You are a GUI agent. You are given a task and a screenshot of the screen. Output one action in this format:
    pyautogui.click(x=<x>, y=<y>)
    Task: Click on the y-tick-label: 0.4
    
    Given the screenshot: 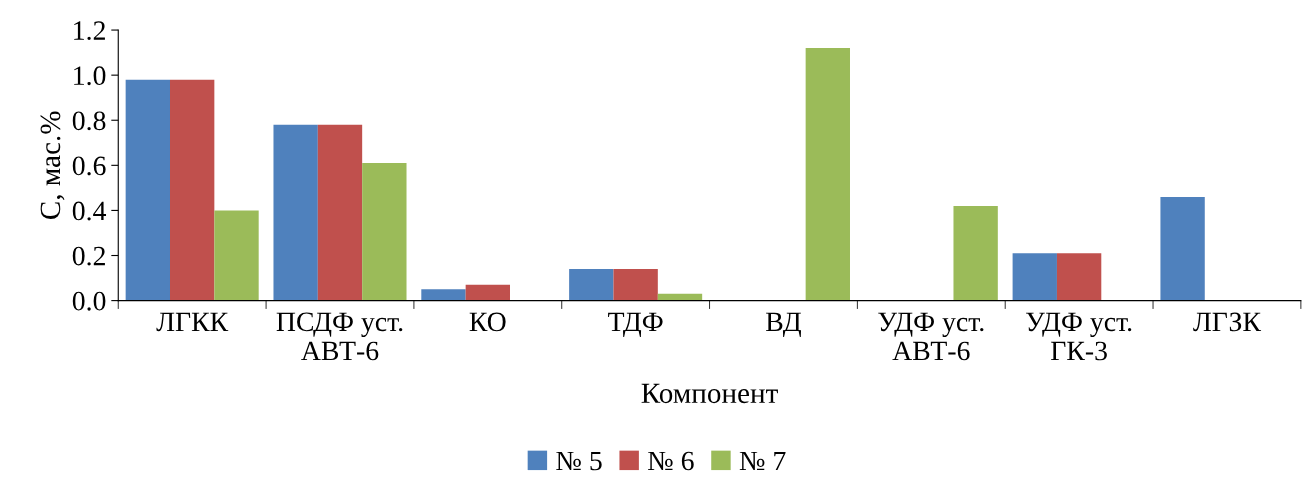 What is the action you would take?
    pyautogui.click(x=89, y=211)
    